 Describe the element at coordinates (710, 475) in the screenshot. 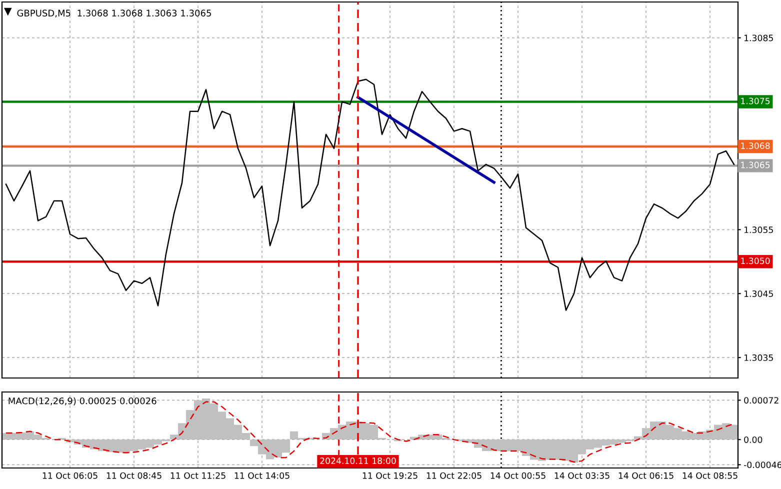

I see `x-tick-label: 14 Oct 08:55` at that location.